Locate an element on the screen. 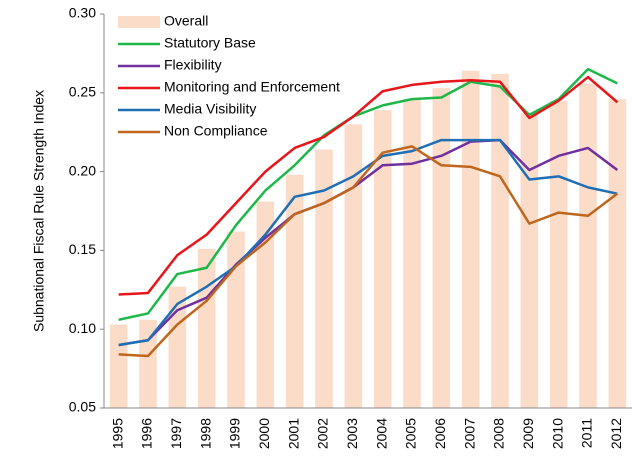 The width and height of the screenshot is (632, 465). x-tick-label: 1998 is located at coordinates (205, 433).